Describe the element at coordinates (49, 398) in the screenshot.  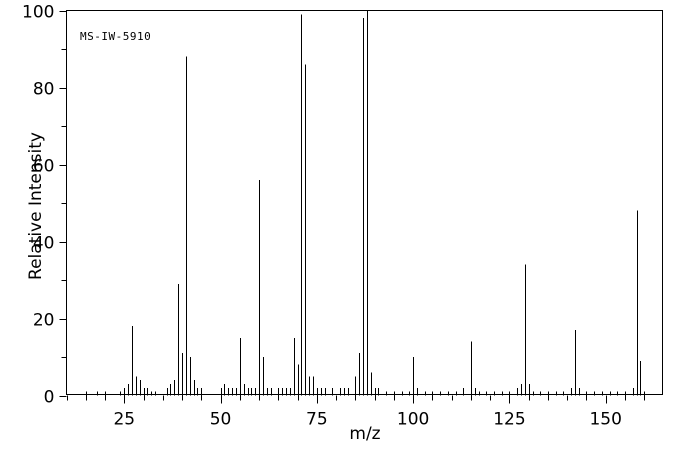
I see `y-tick-label: 0` at that location.